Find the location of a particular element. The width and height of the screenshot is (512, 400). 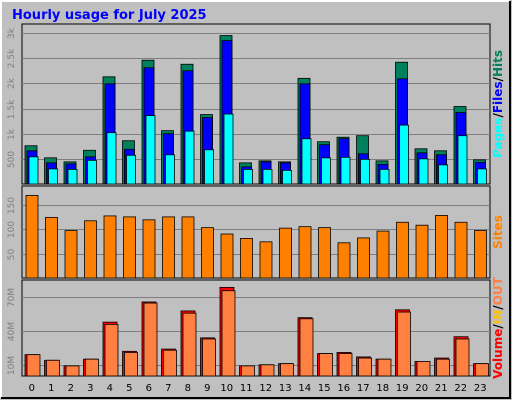

hits-bar-11-highlight is located at coordinates (245, 165).